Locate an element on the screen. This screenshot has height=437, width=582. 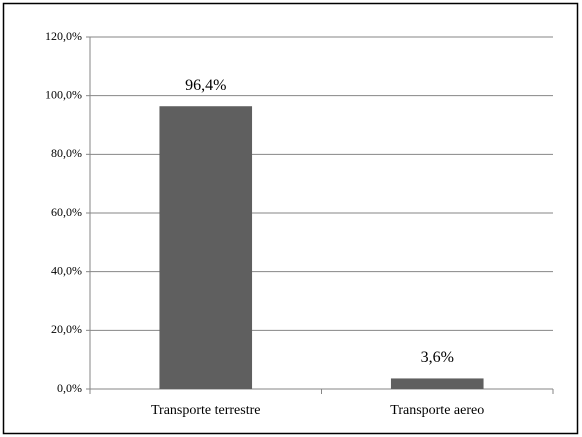
y-tick-label: 120,0% is located at coordinates (63, 36).